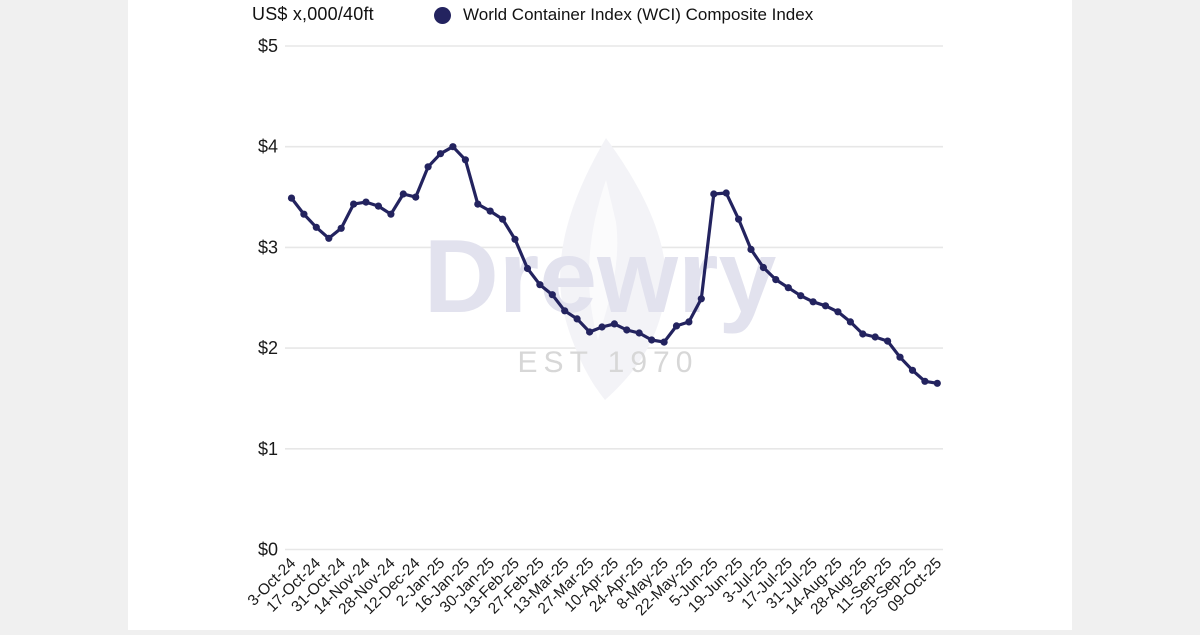  What do you see at coordinates (268, 449) in the screenshot?
I see `y-tick-label: $1` at bounding box center [268, 449].